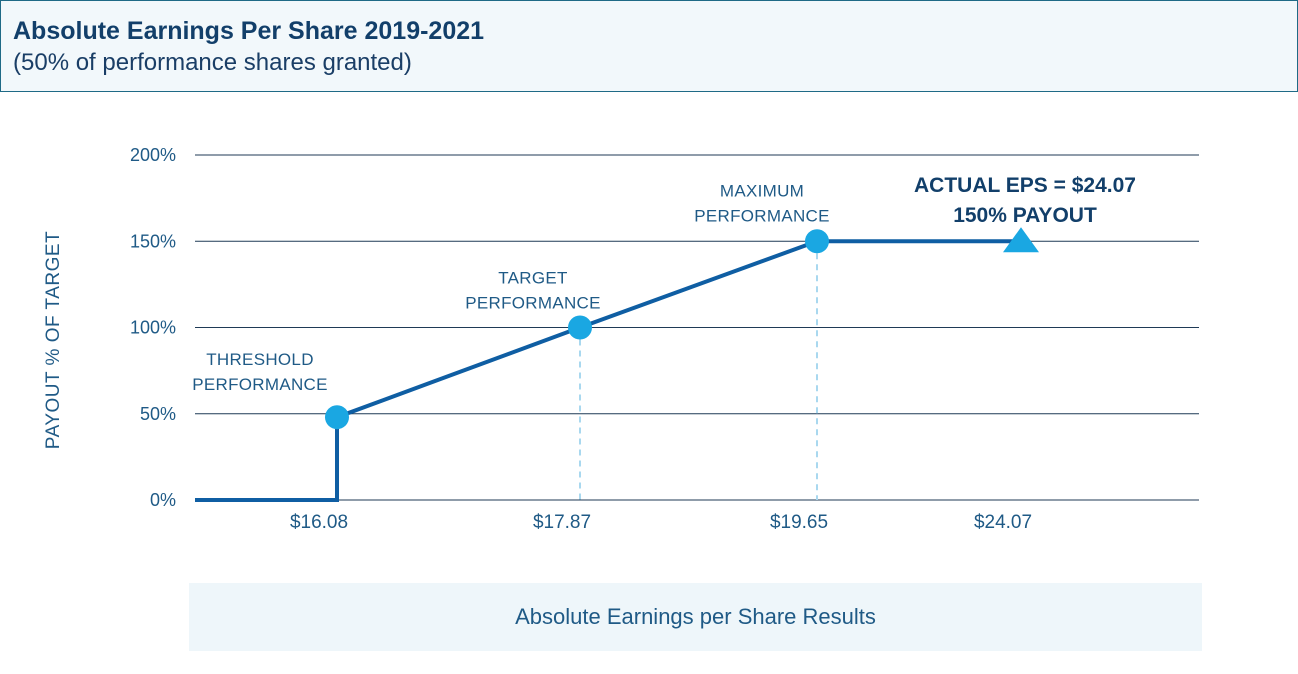  What do you see at coordinates (153, 328) in the screenshot?
I see `y-tick-label: 100%` at bounding box center [153, 328].